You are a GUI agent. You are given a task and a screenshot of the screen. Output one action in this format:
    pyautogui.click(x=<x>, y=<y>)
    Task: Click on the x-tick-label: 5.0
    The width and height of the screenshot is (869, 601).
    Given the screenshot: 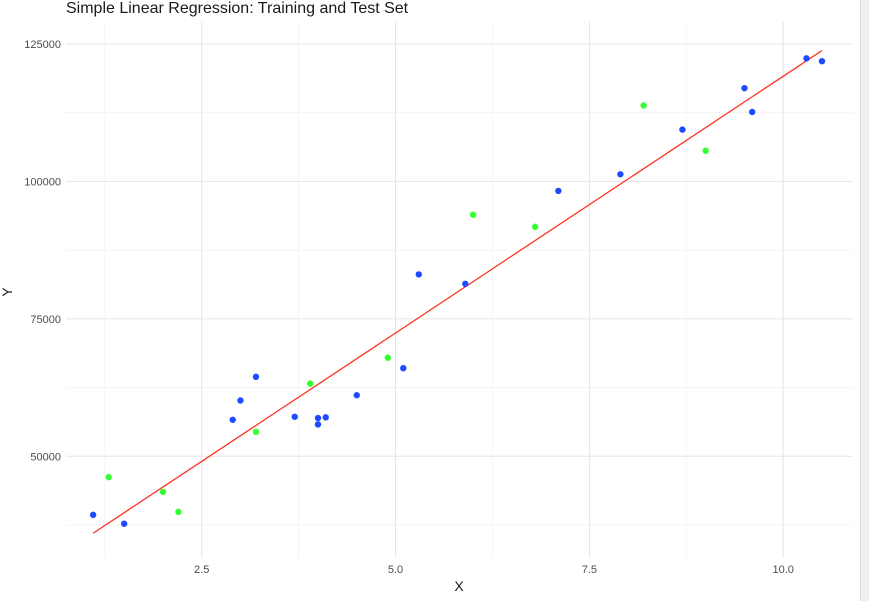 What is the action you would take?
    pyautogui.click(x=395, y=570)
    